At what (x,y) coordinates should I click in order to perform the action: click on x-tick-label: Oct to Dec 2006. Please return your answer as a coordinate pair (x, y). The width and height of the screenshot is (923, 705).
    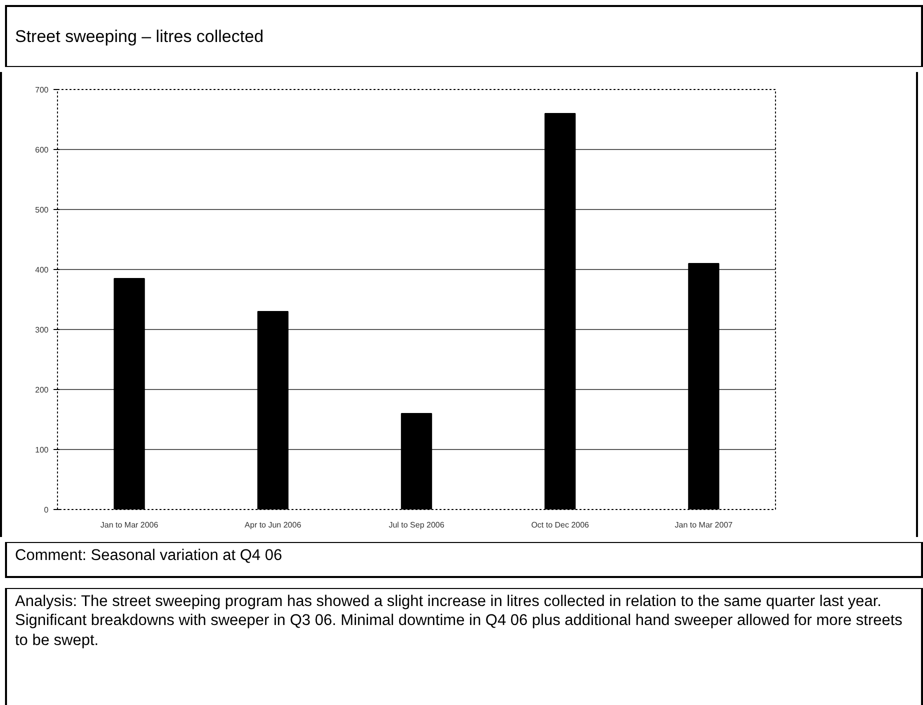
    Looking at the image, I should click on (560, 525).